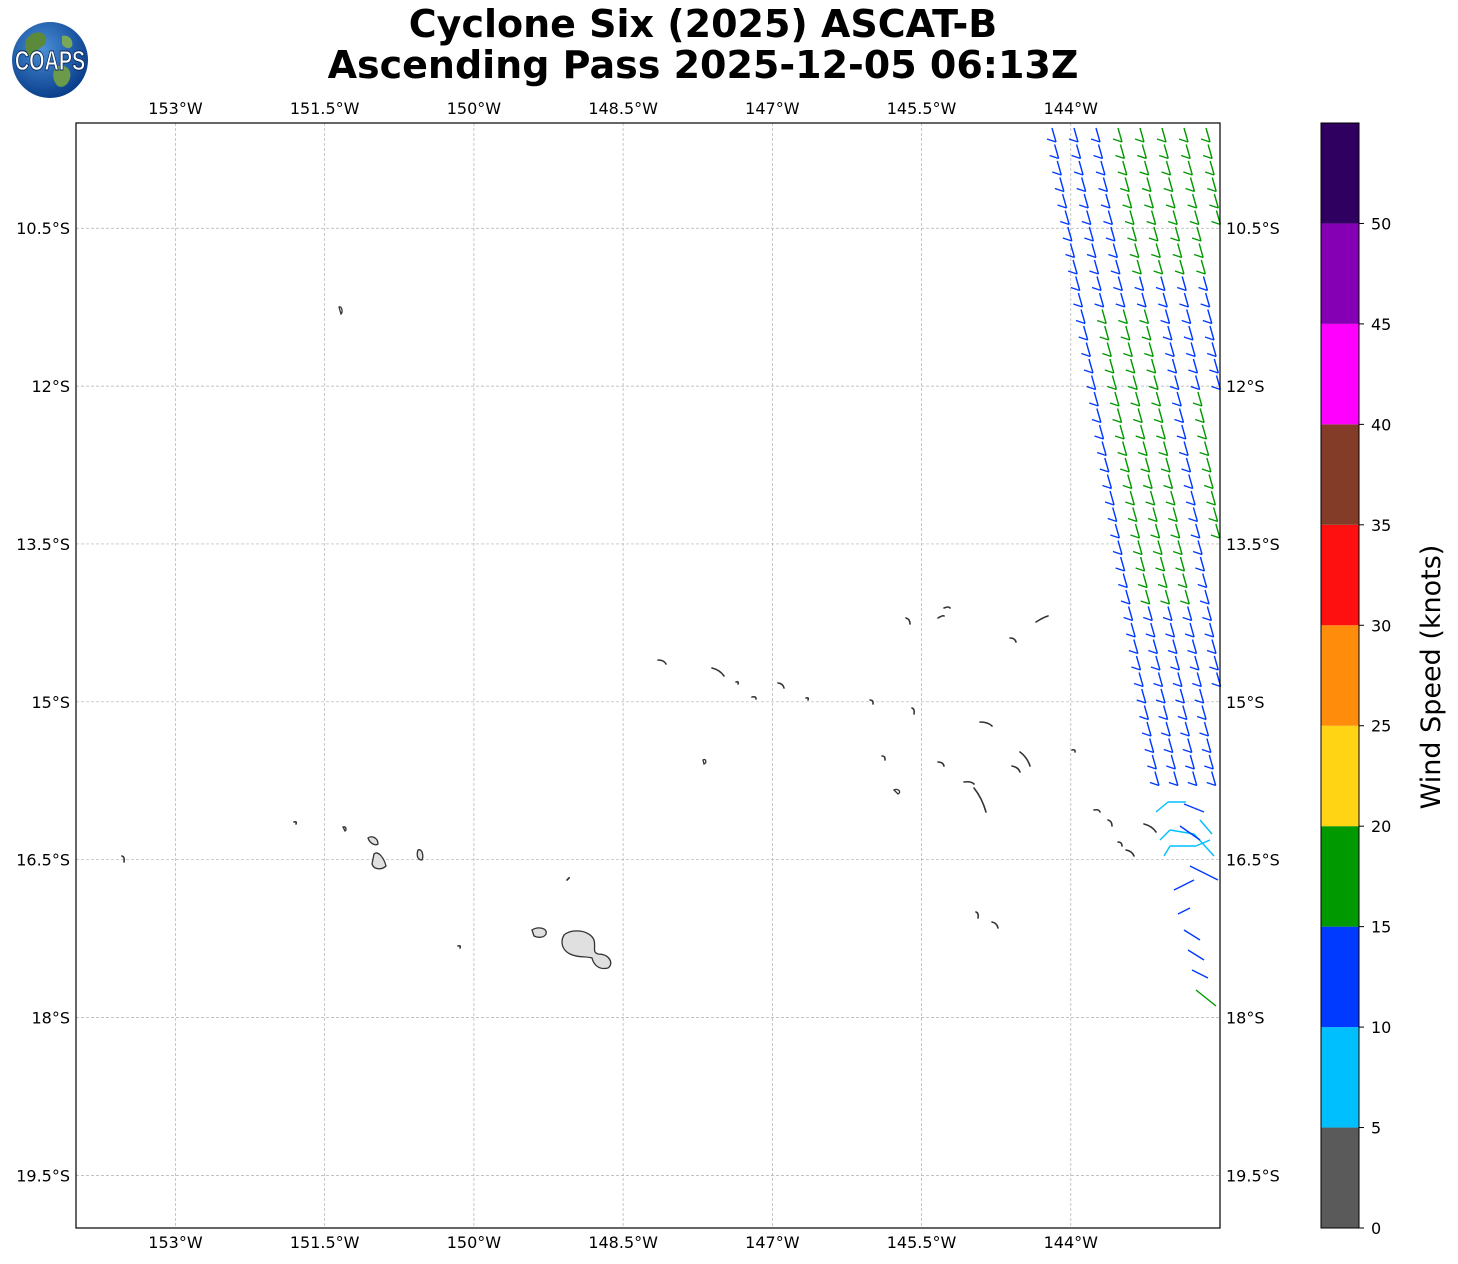 The width and height of the screenshot is (1458, 1264). What do you see at coordinates (50, 1018) in the screenshot?
I see `lat-tick-label-left: 18°S` at bounding box center [50, 1018].